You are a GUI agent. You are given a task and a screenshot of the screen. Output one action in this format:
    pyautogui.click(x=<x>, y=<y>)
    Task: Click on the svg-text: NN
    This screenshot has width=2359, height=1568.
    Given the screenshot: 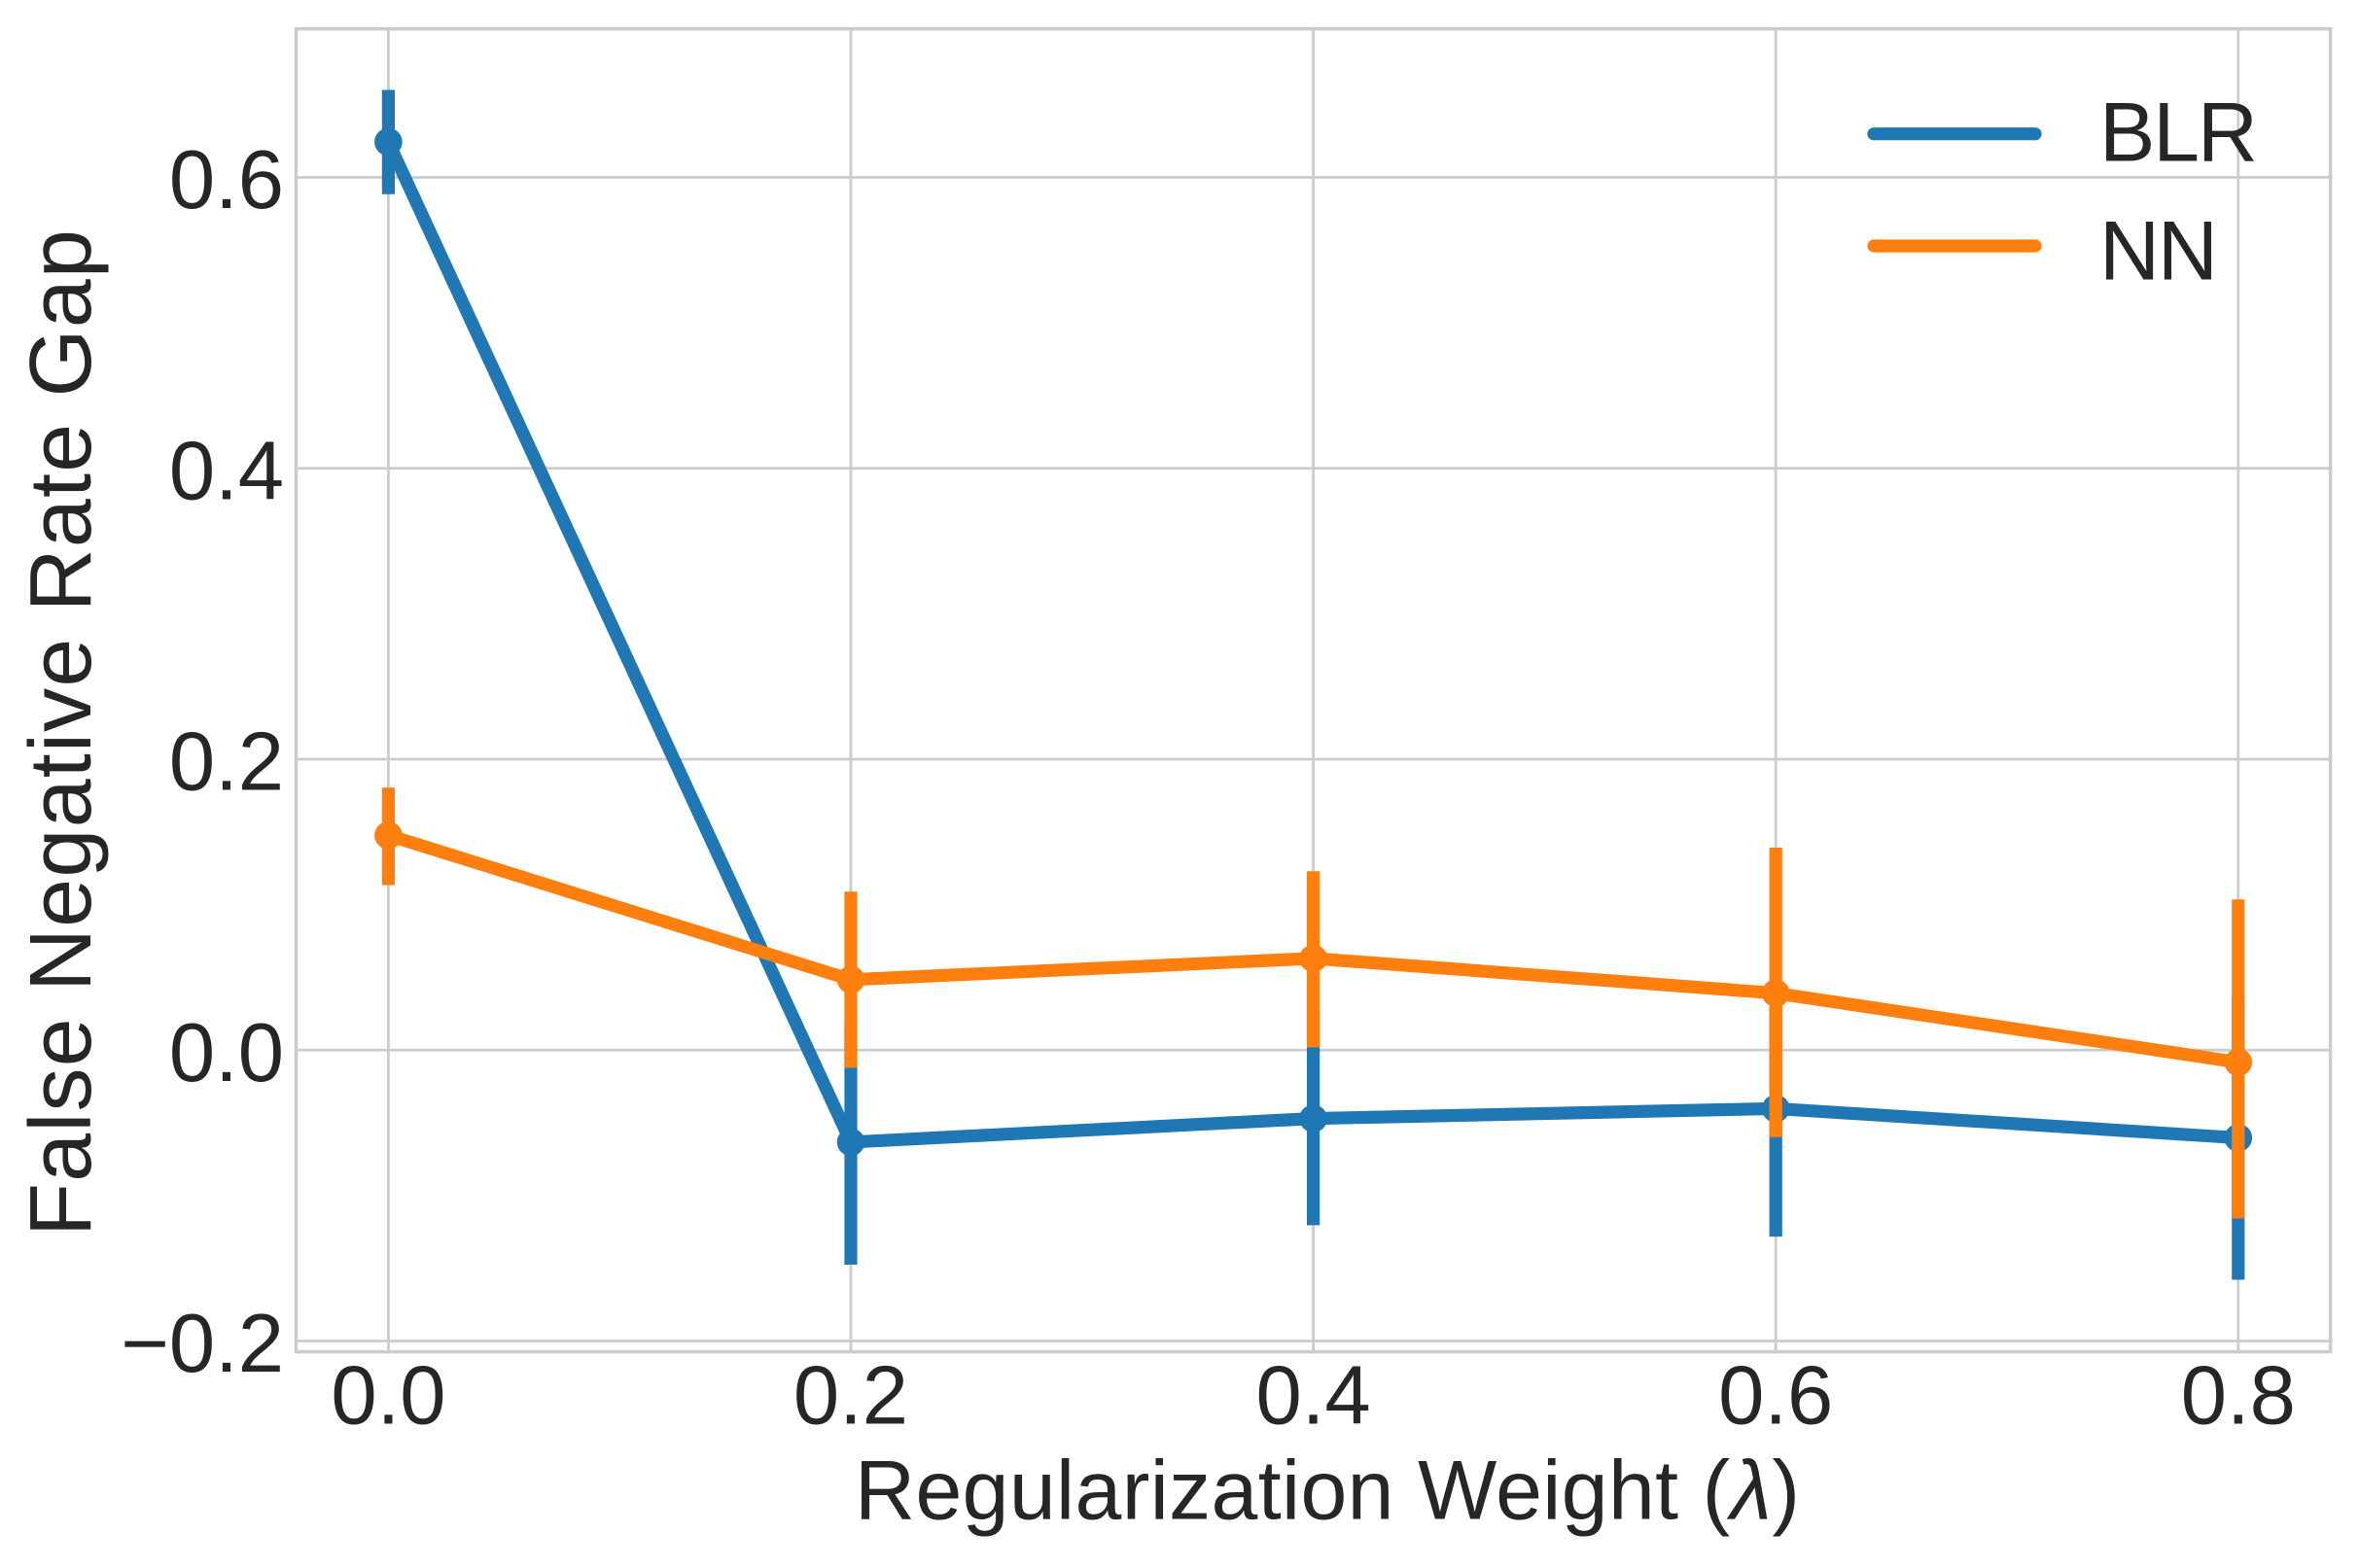 What is the action you would take?
    pyautogui.click(x=2158, y=251)
    